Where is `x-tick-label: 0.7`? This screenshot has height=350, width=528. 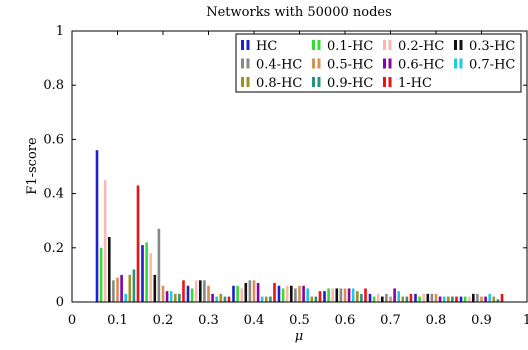 x-tick-label: 0.7 is located at coordinates (390, 320).